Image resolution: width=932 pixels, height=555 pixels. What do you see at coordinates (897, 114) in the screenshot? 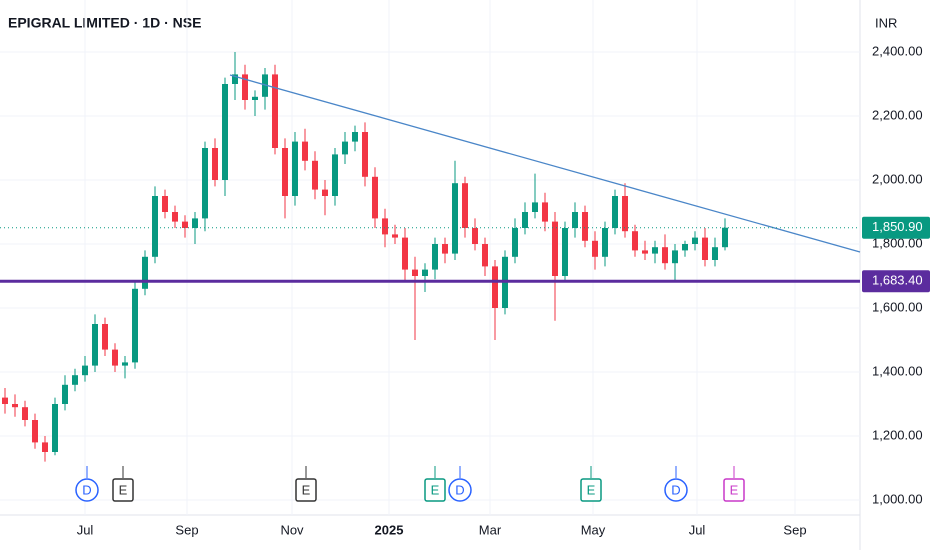
I see `y-tick-label: 2,200.00` at bounding box center [897, 114].